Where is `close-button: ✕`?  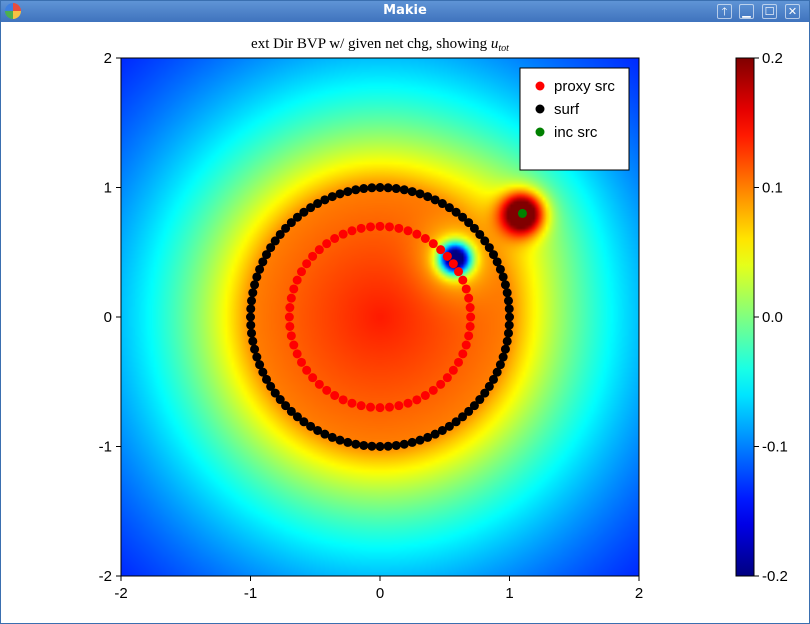
close-button: ✕ is located at coordinates (792, 11).